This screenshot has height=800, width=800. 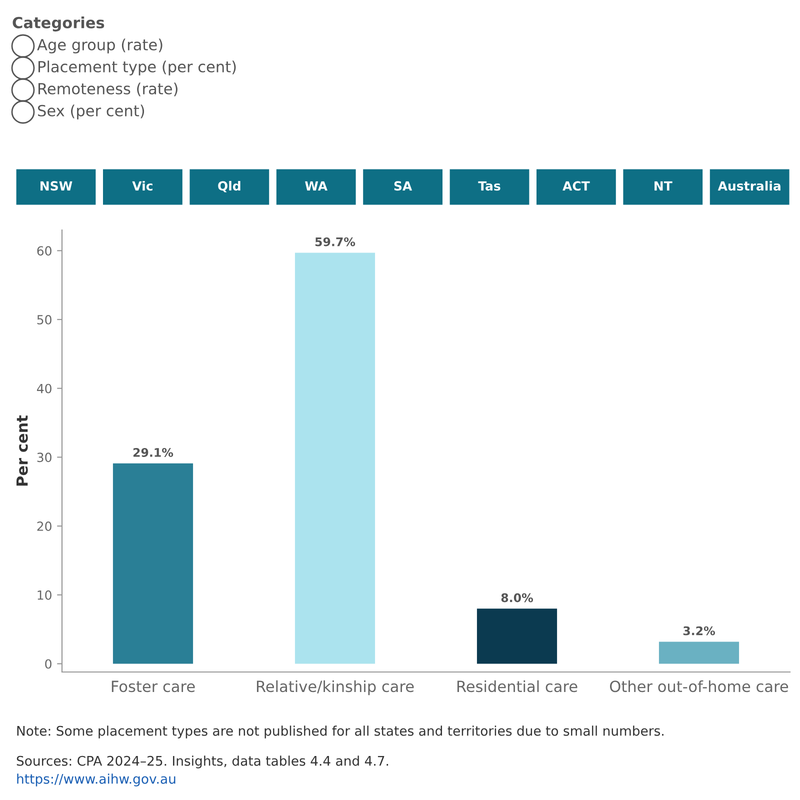 I want to click on y-tick-label: 0, so click(x=48, y=664).